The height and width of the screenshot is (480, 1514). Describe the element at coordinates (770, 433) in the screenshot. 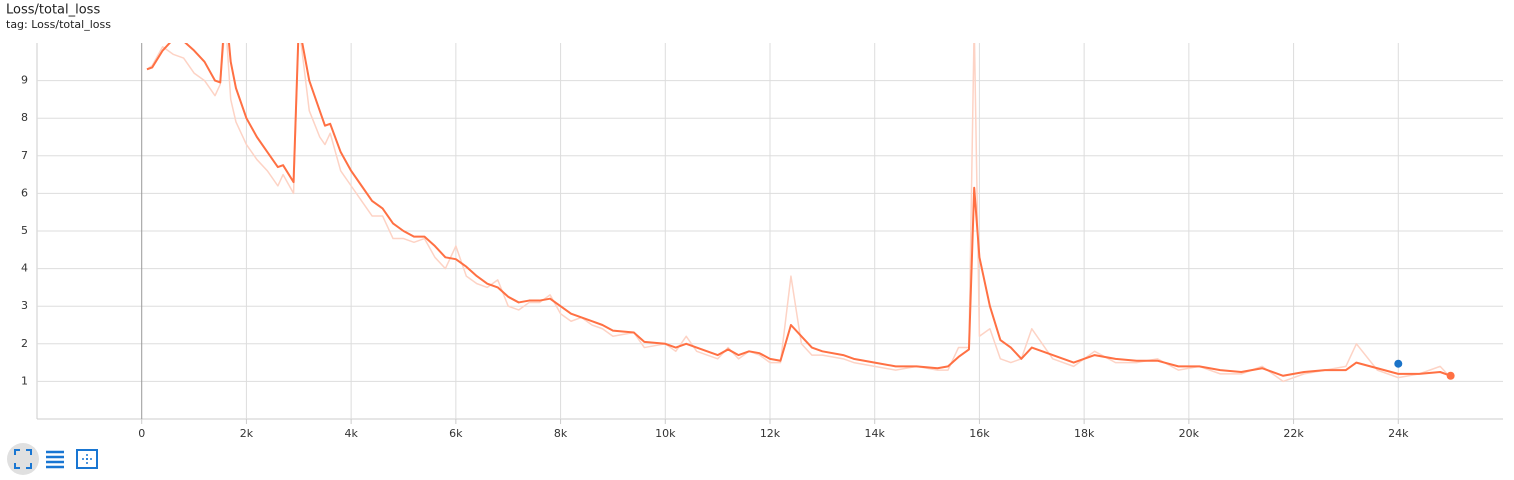

I see `x-tick-label: 12k` at that location.